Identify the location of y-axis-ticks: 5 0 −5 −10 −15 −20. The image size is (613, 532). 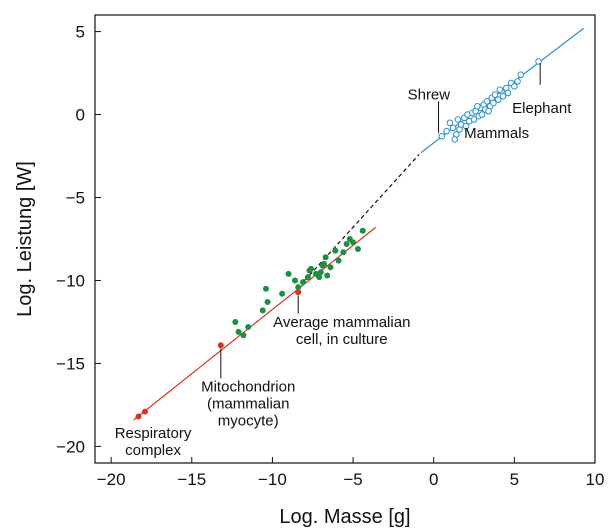
(78, 239).